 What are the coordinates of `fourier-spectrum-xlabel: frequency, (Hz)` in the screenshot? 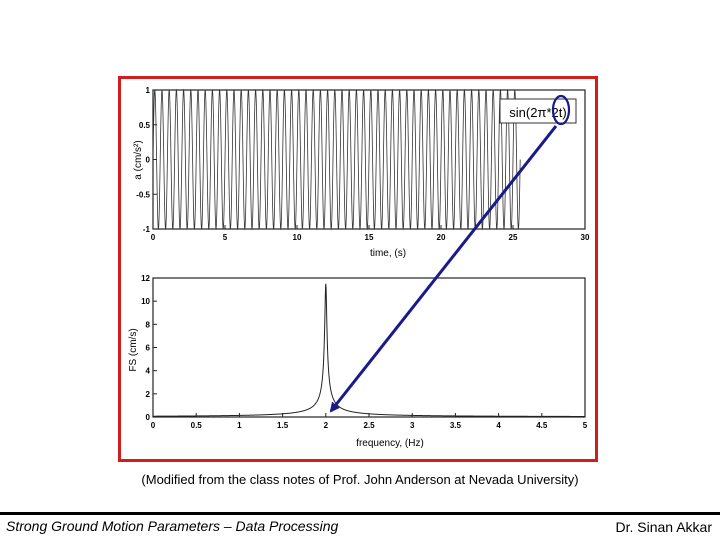 It's located at (390, 443).